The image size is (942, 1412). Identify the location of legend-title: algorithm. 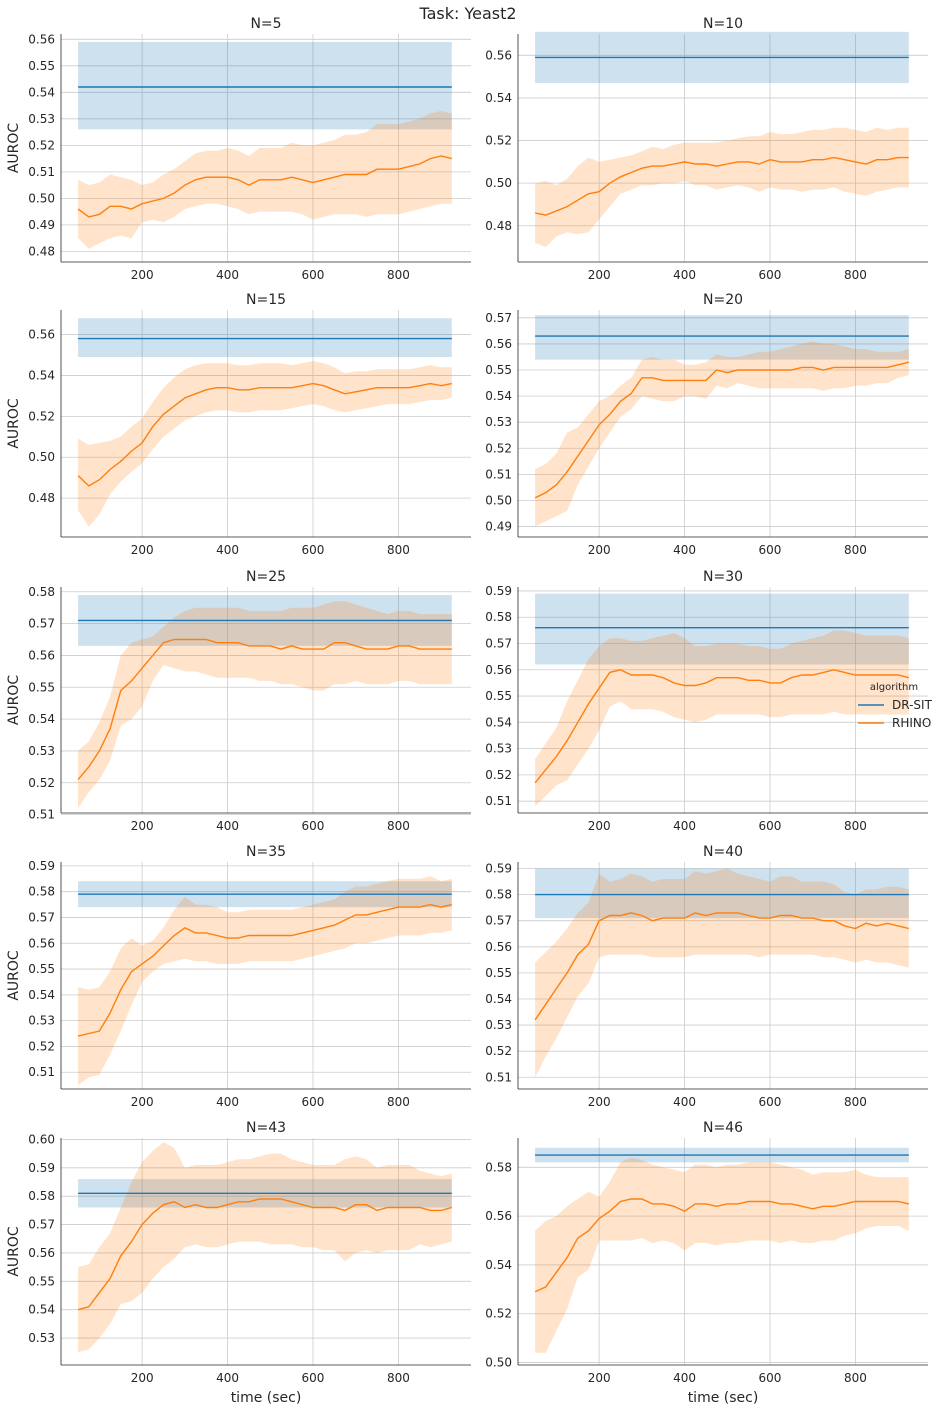
(894, 687).